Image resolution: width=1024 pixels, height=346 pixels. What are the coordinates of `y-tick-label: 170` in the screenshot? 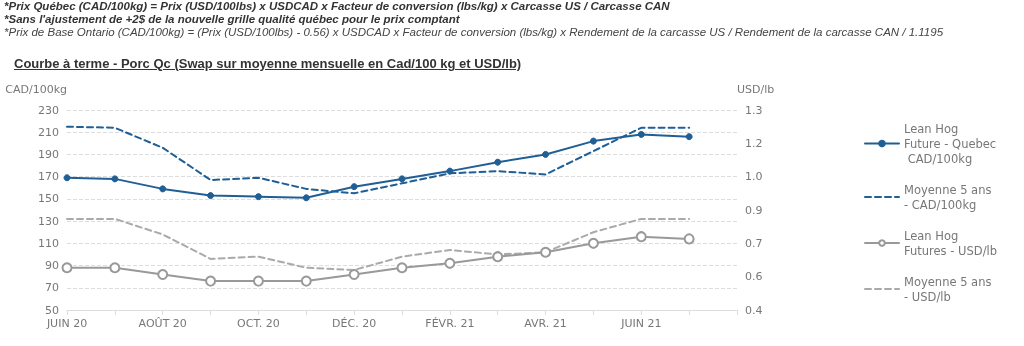 It's located at (48, 177).